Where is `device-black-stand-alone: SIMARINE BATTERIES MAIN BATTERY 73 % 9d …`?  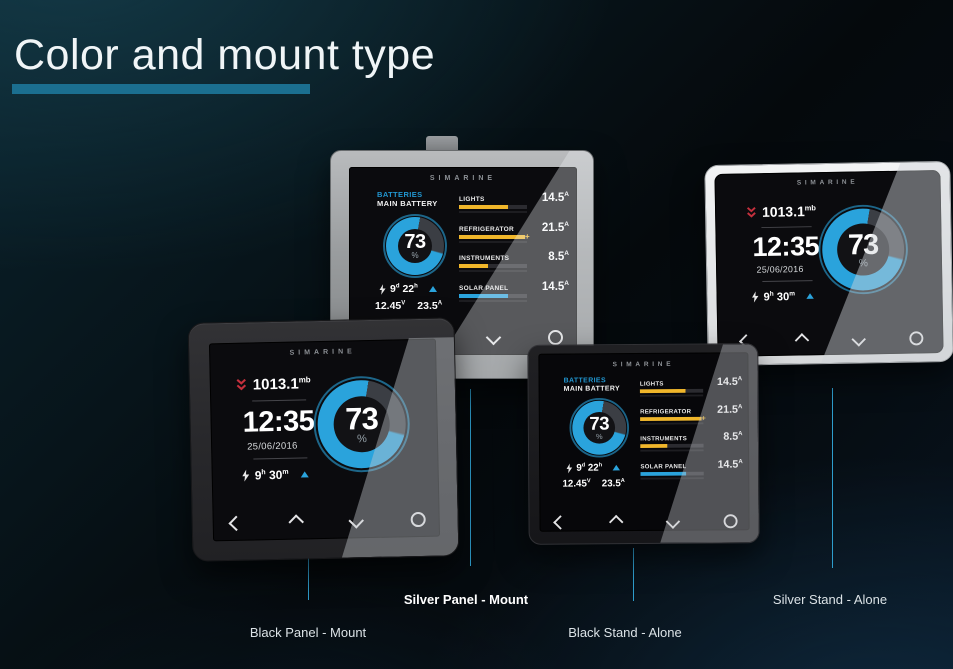 device-black-stand-alone: SIMARINE BATTERIES MAIN BATTERY 73 % 9d … is located at coordinates (643, 444).